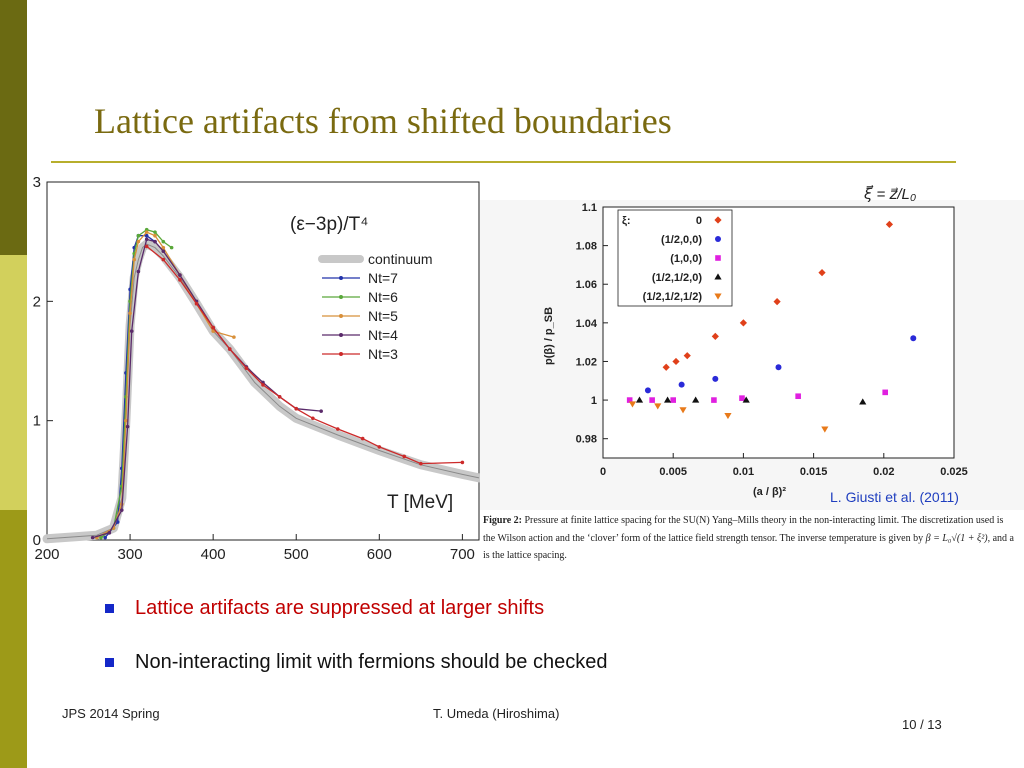 The height and width of the screenshot is (768, 1024). I want to click on y-tick-label: 1.04, so click(587, 324).